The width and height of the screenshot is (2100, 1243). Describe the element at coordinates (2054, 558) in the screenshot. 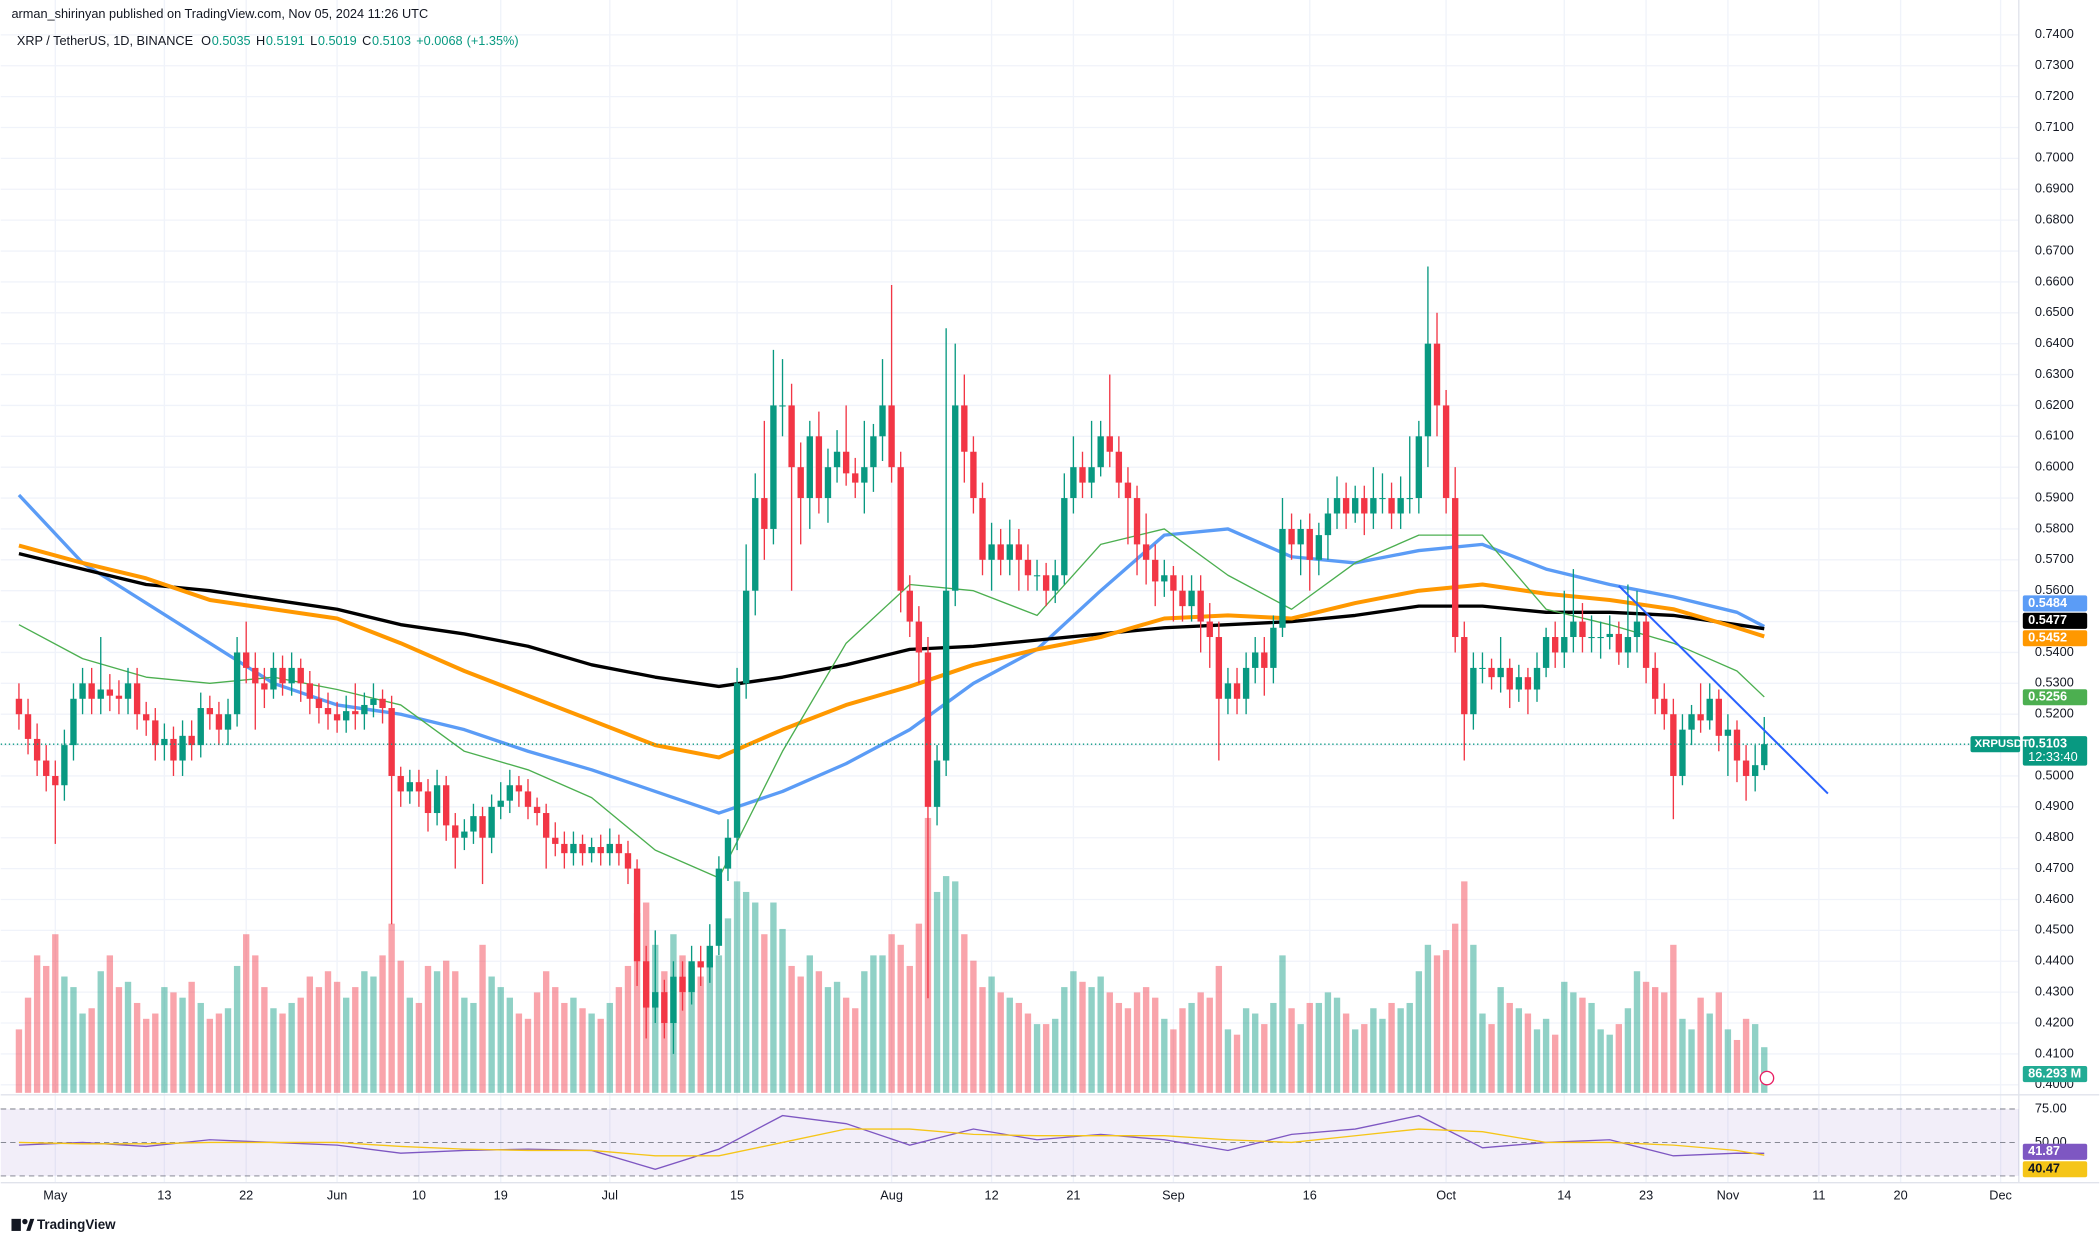

I see `y-tick-label: 0.5700` at that location.